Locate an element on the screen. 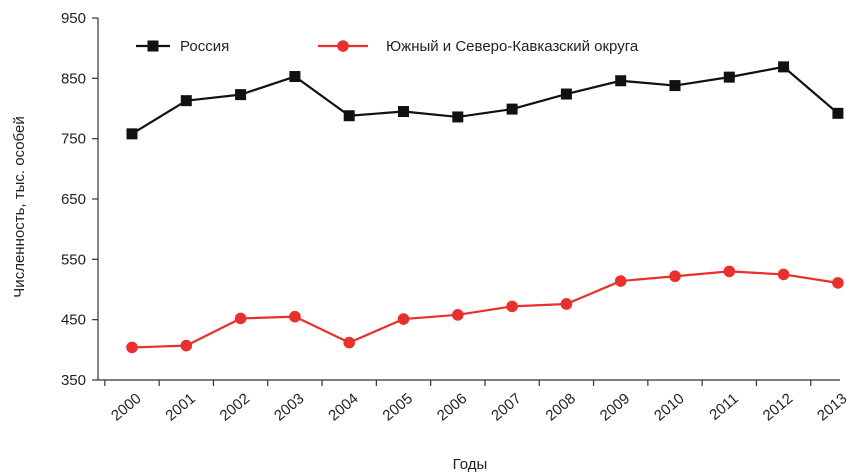  y-tick-label: 550 is located at coordinates (73, 259).